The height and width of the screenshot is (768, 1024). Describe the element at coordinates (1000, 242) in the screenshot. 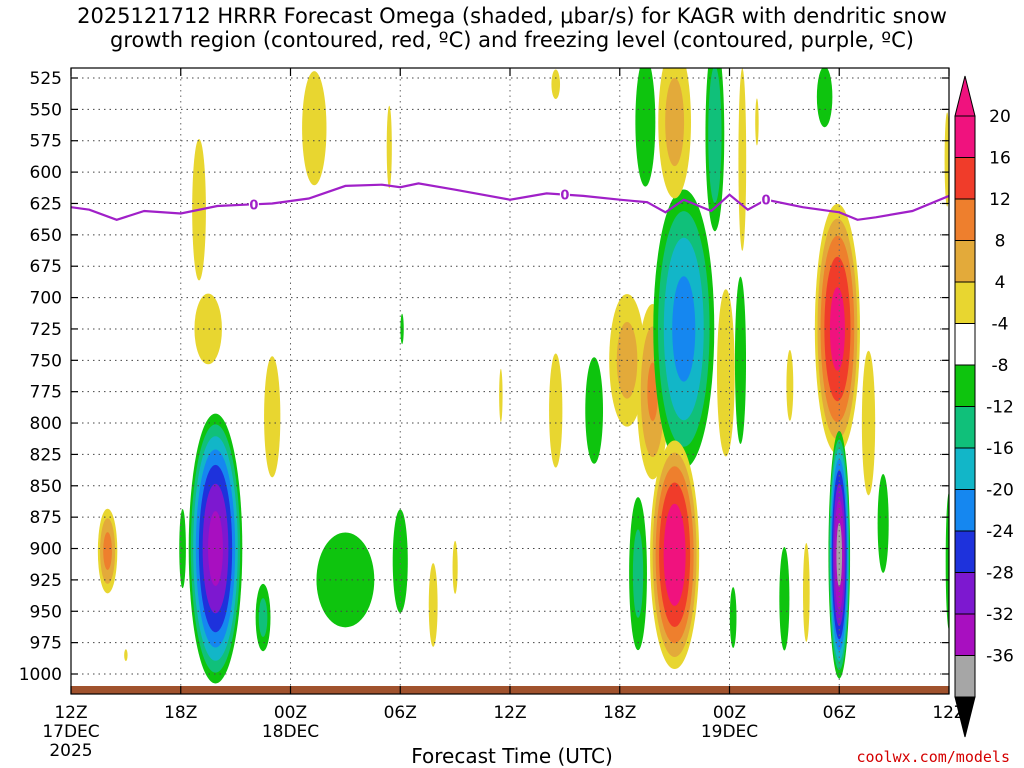

I see `colorbar-label: 8` at that location.